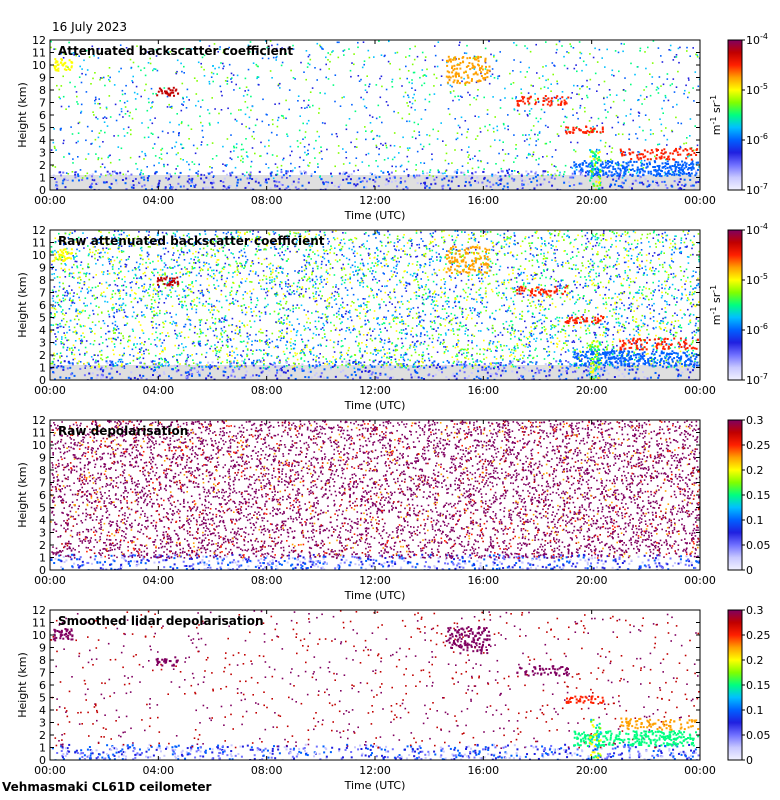 The image size is (780, 800). Describe the element at coordinates (749, 760) in the screenshot. I see `colorbar-tick-label: 0` at that location.